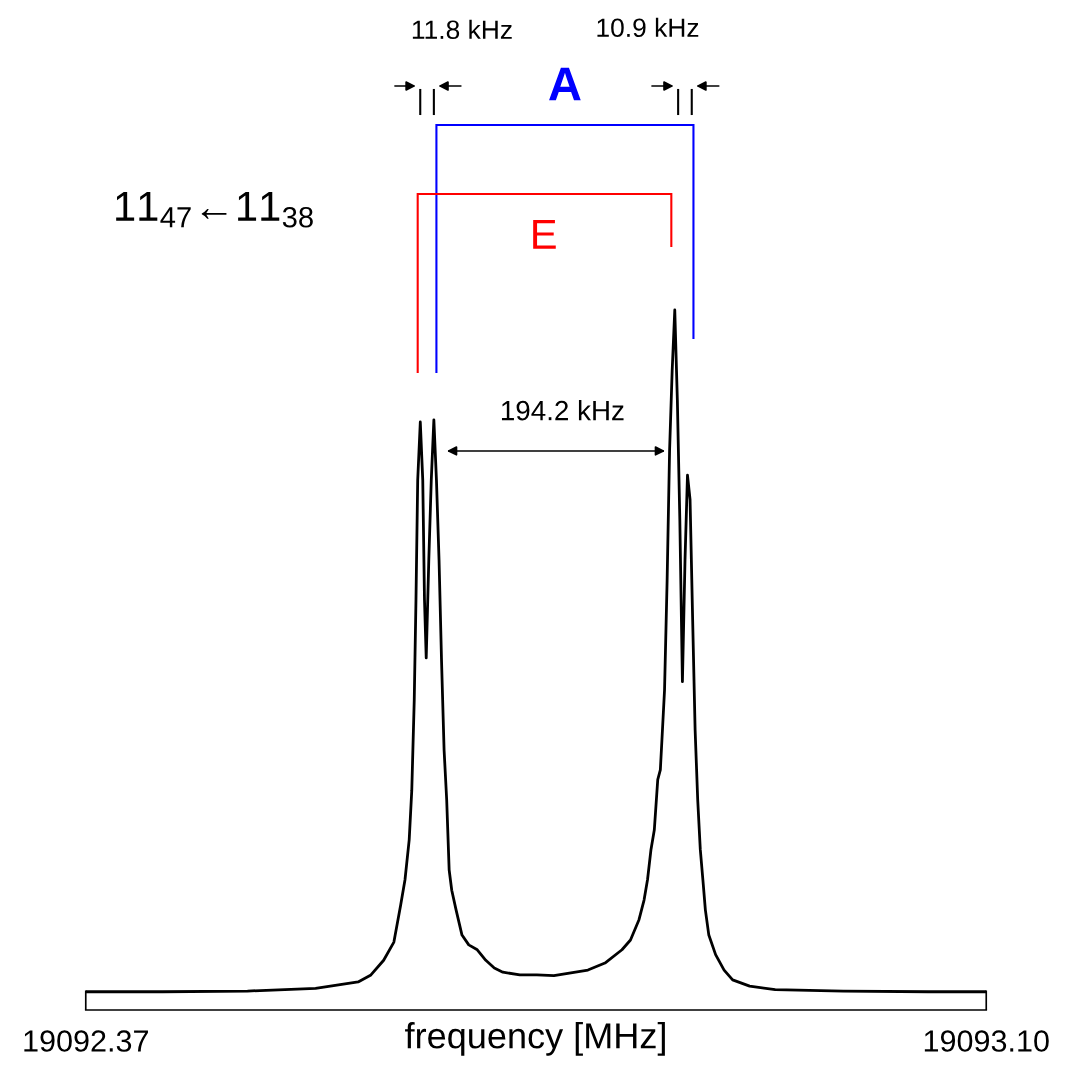 This screenshot has width=1072, height=1075. I want to click on text: 10.9 kHz, so click(648, 27).